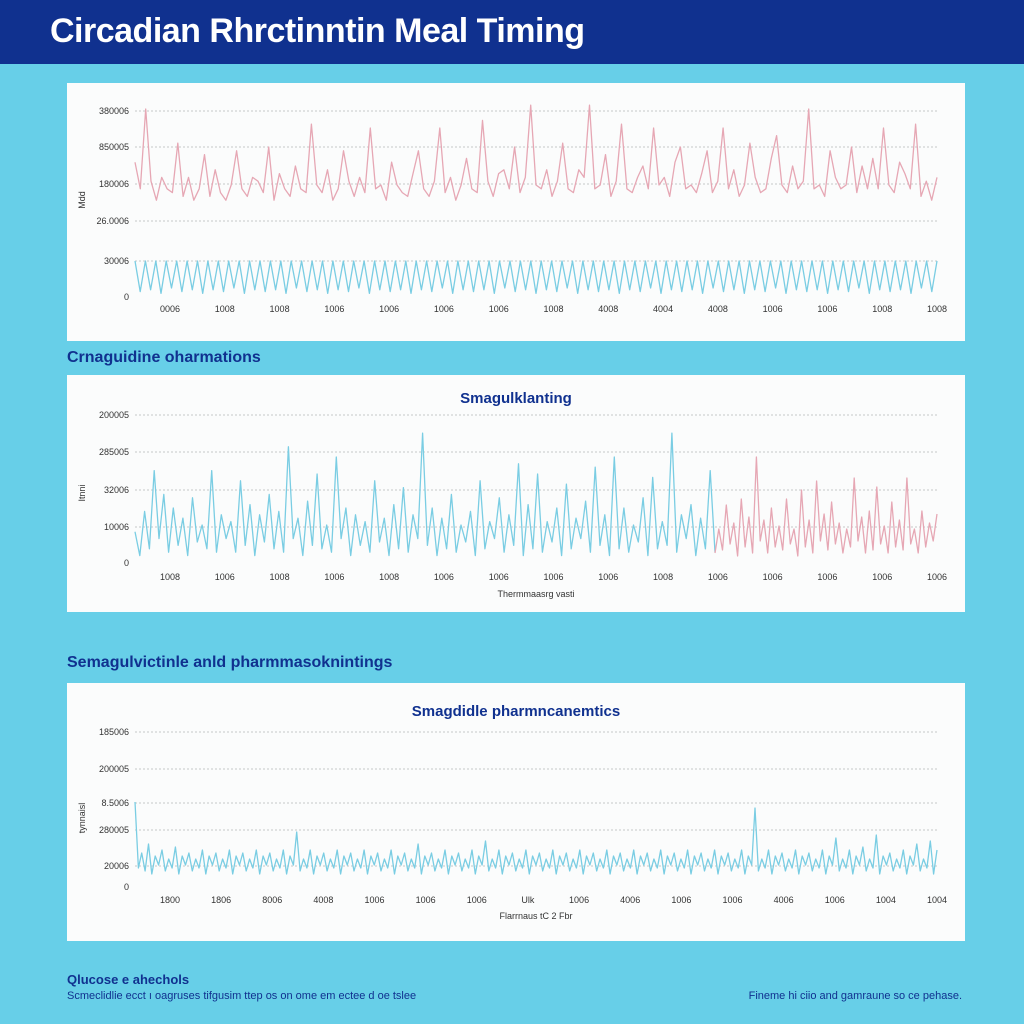 This screenshot has height=1024, width=1024. I want to click on section-label-2: Semagulvictinle anld pharmmasoknintings, so click(230, 662).